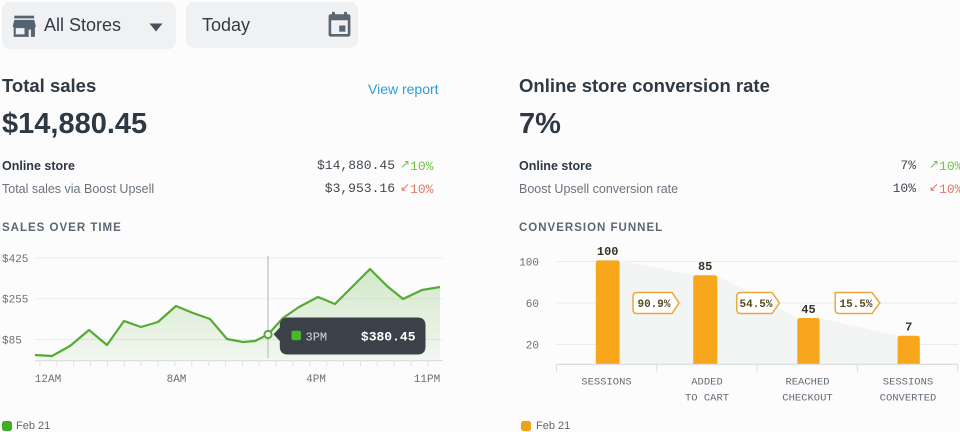 This screenshot has width=960, height=432. I want to click on svg-text: CONVERTED, so click(908, 399).